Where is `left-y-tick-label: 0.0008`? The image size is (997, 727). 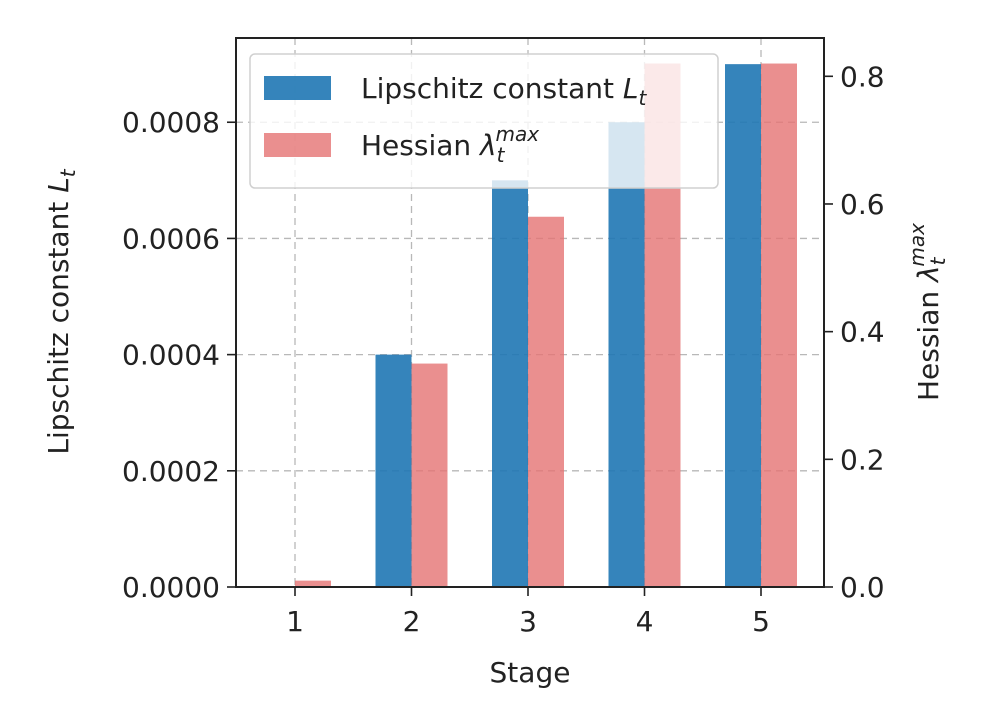
left-y-tick-label: 0.0008 is located at coordinates (171, 122).